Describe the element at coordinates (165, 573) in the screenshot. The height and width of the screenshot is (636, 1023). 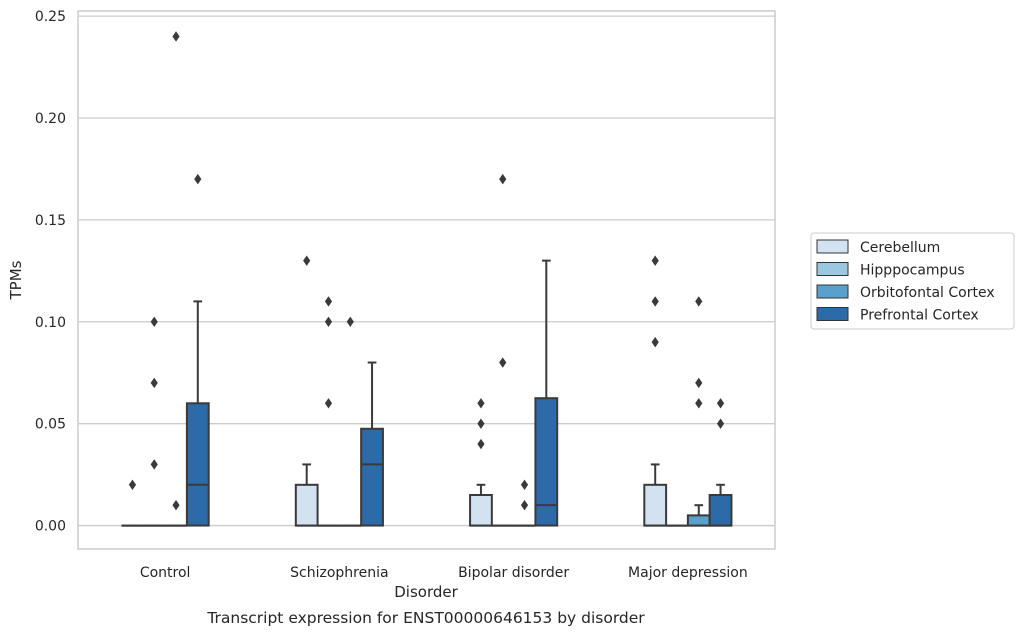
I see `x-tick-label: Control` at that location.